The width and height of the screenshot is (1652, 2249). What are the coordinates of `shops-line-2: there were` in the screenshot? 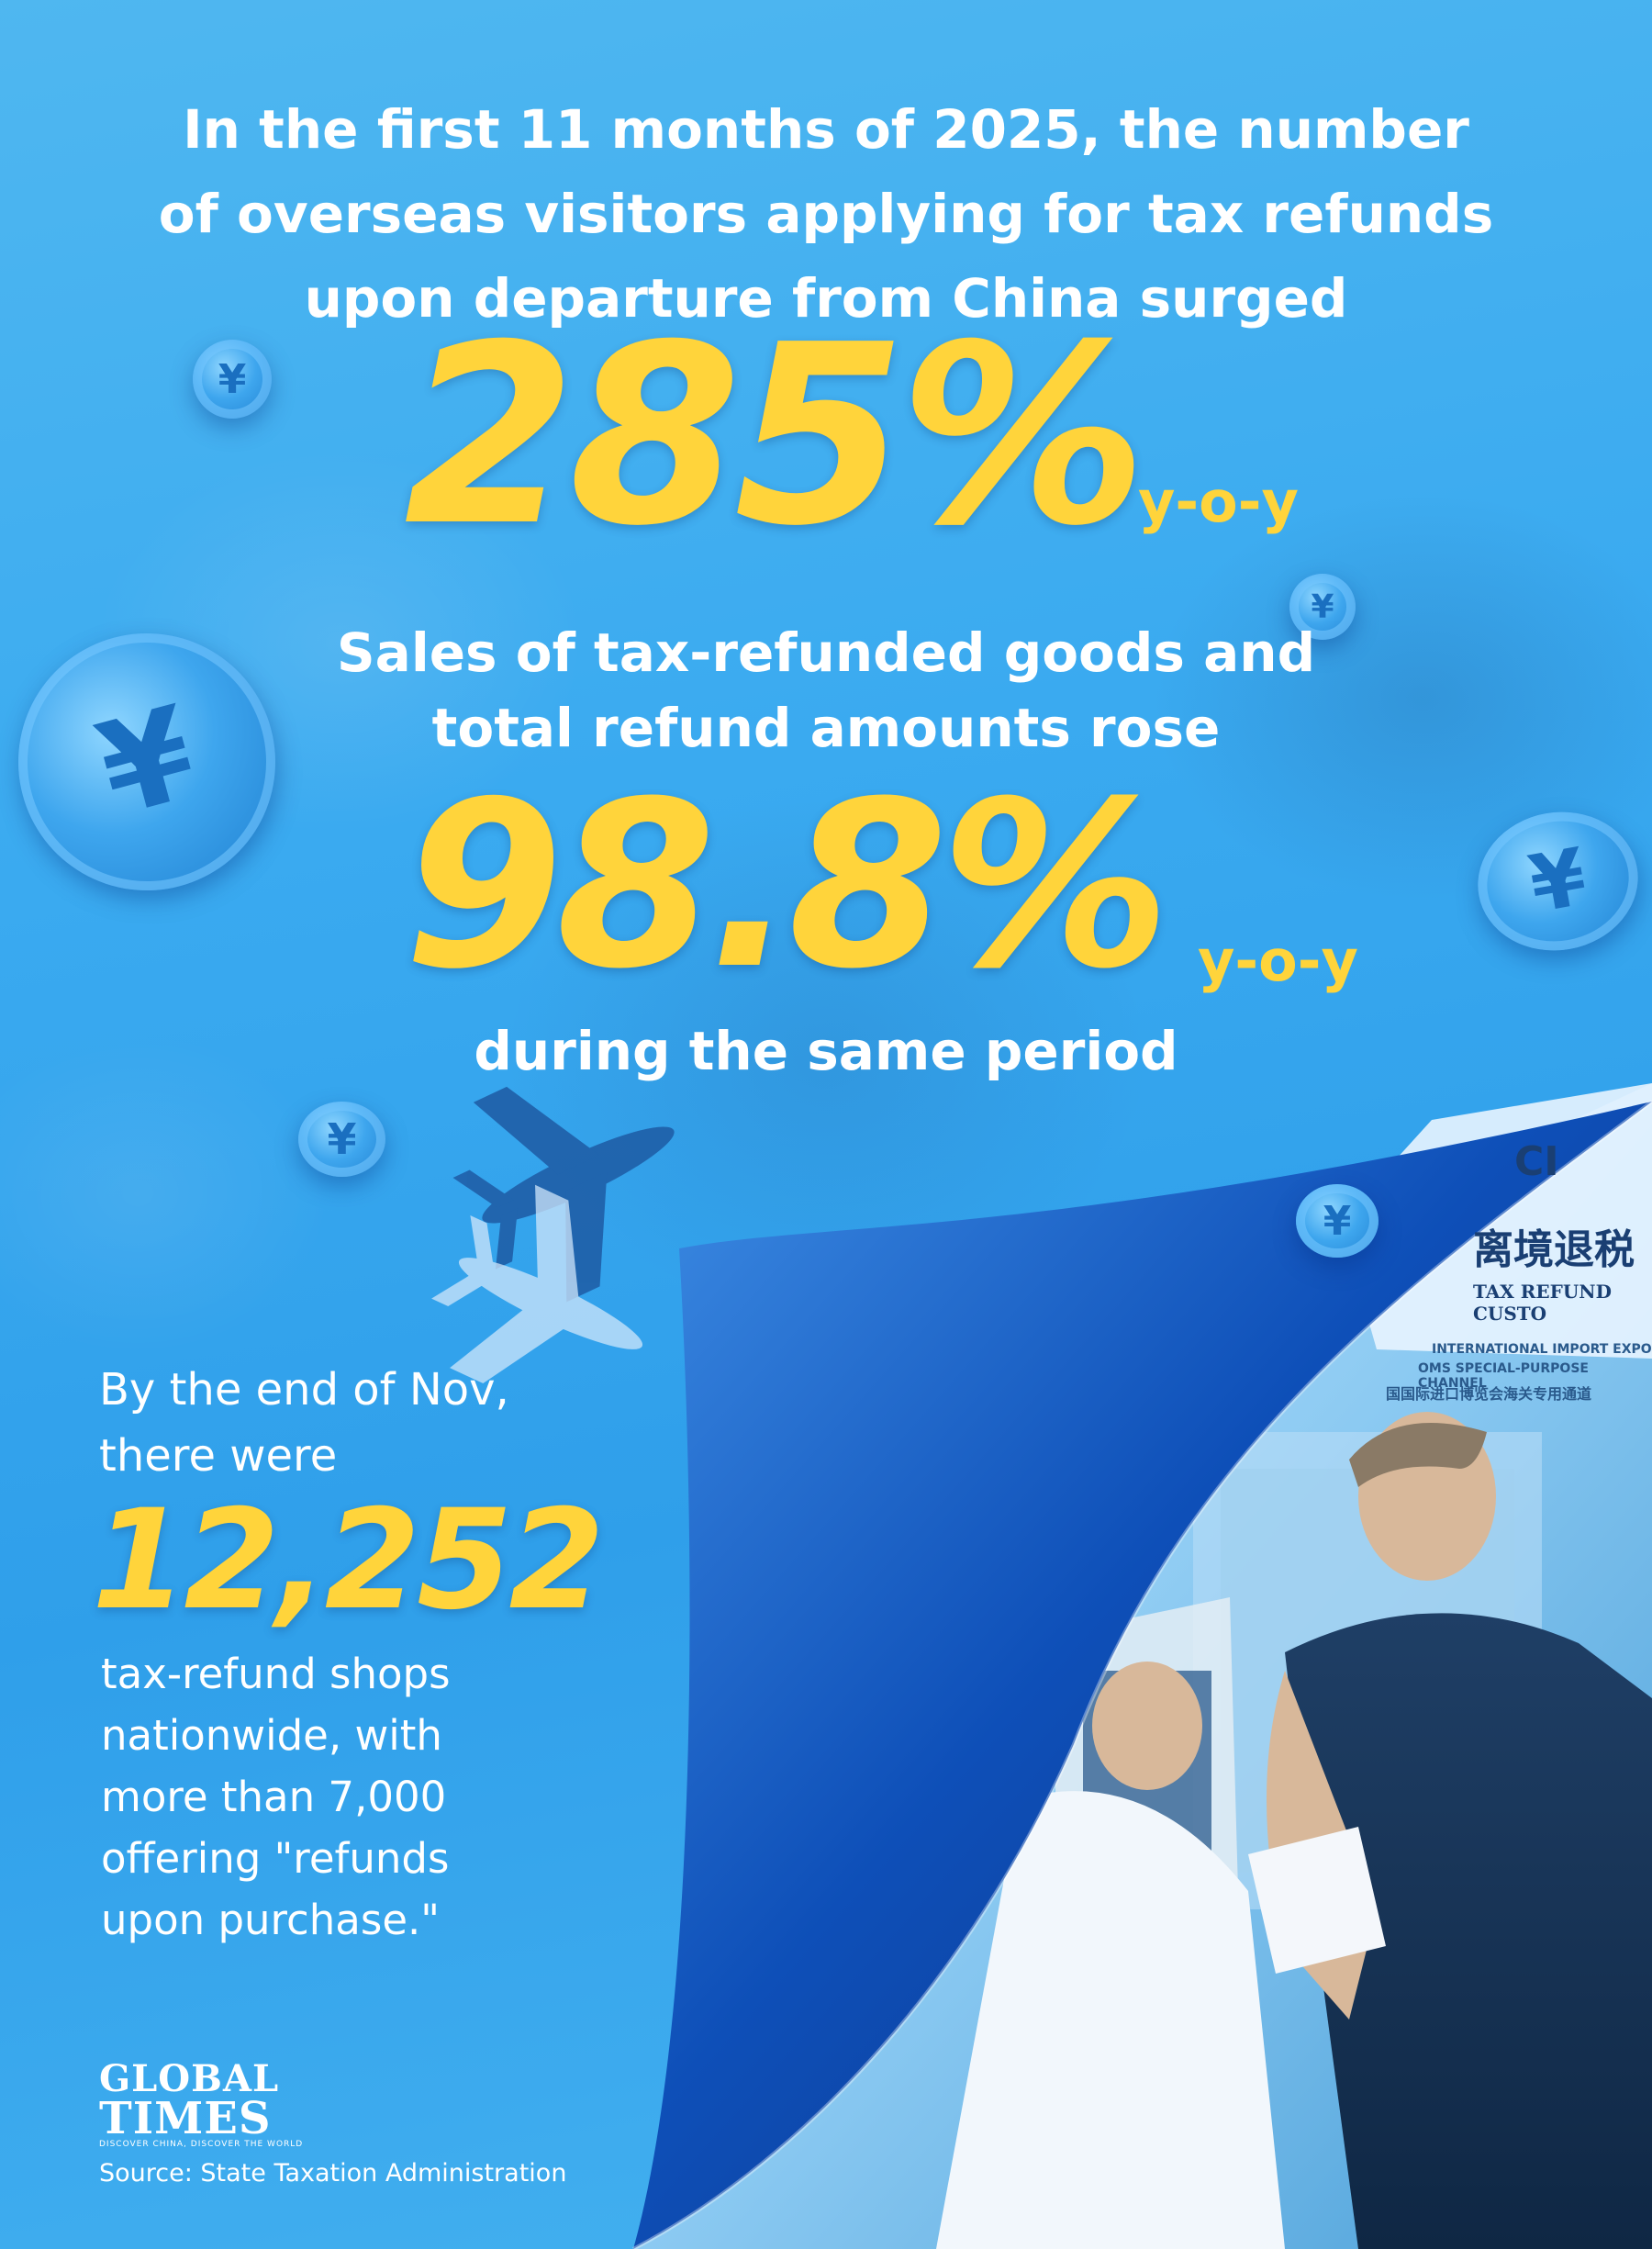 It's located at (219, 1456).